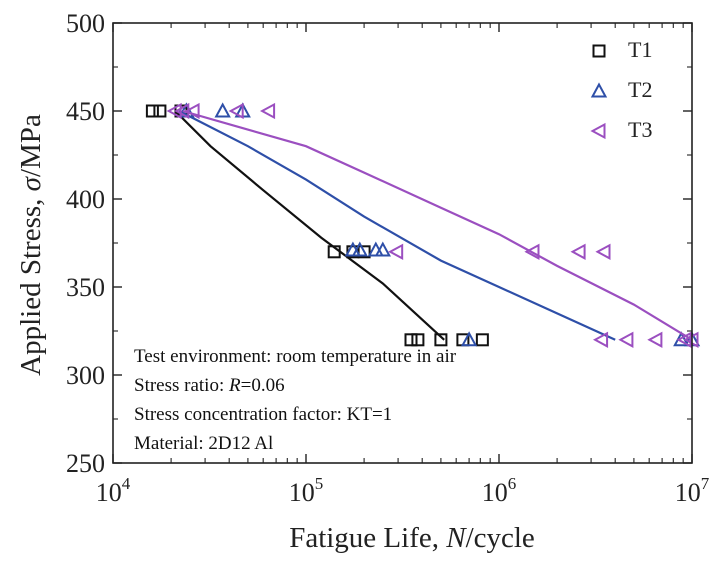 The width and height of the screenshot is (716, 567). I want to click on legend-item-t3: T3, so click(621, 129).